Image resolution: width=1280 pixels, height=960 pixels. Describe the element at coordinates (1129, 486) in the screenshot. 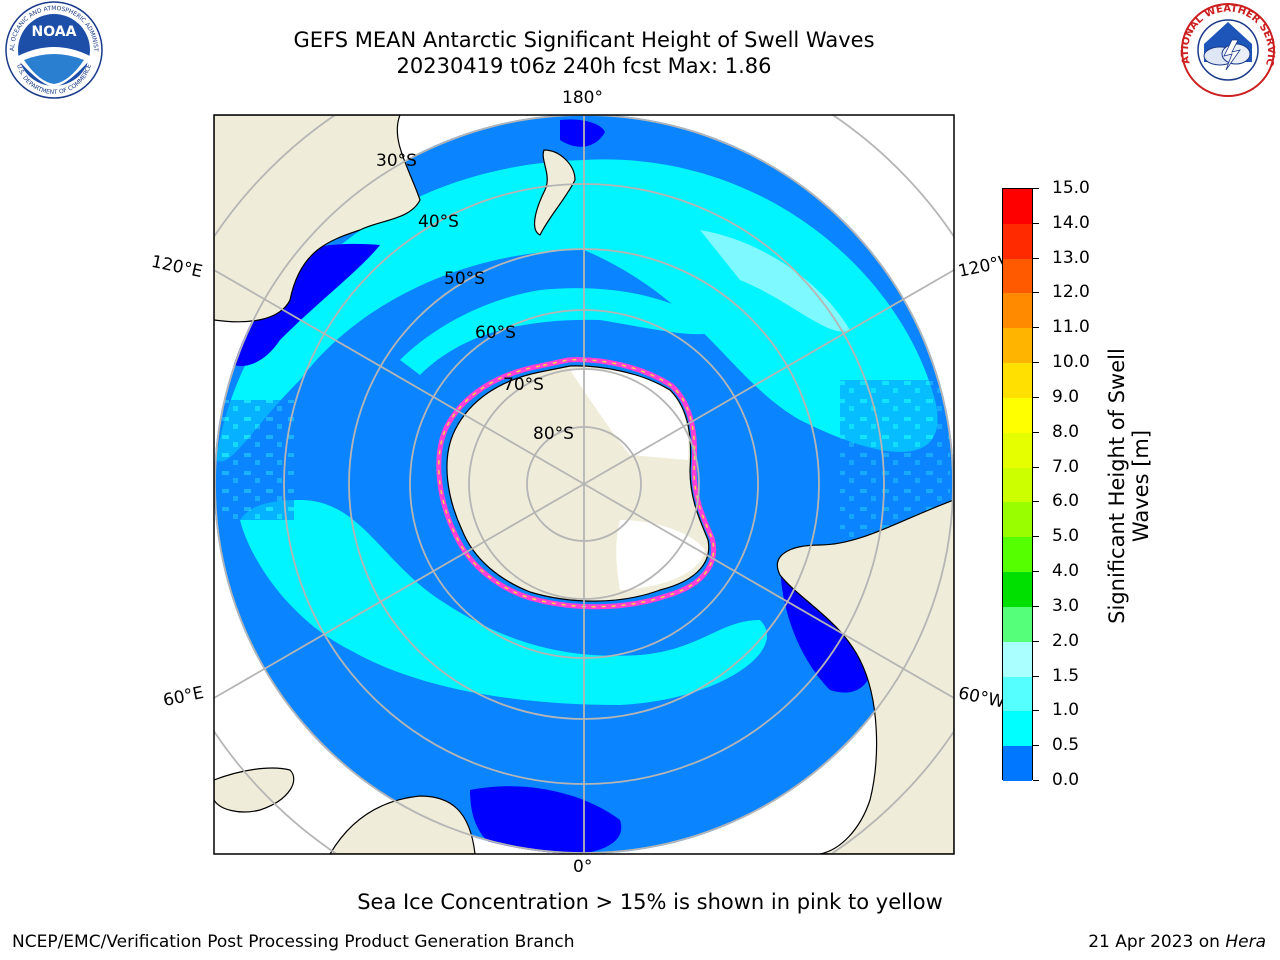

I see `colorbar-title: Significant Height of Swell Waves [m]` at that location.